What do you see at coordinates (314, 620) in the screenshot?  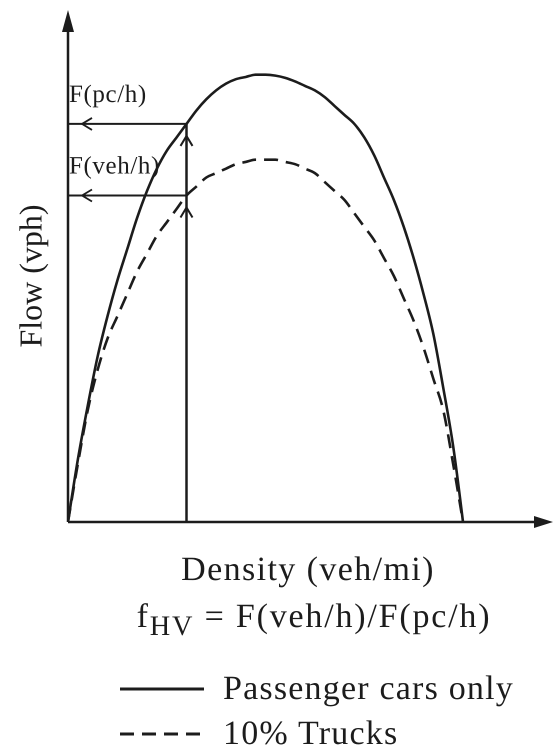 I see `text: f$_{HV}$ = F(veh/h)/F(pc/h)` at bounding box center [314, 620].